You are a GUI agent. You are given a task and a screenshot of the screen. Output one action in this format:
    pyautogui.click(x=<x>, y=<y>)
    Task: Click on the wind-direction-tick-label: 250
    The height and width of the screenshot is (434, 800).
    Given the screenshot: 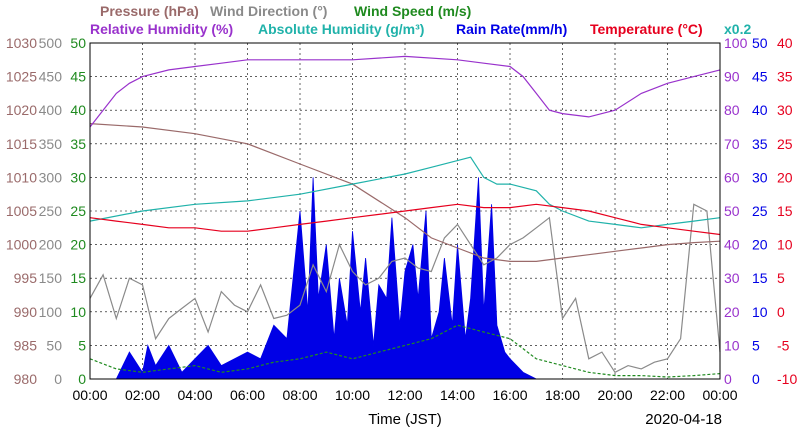 What is the action you would take?
    pyautogui.click(x=51, y=211)
    